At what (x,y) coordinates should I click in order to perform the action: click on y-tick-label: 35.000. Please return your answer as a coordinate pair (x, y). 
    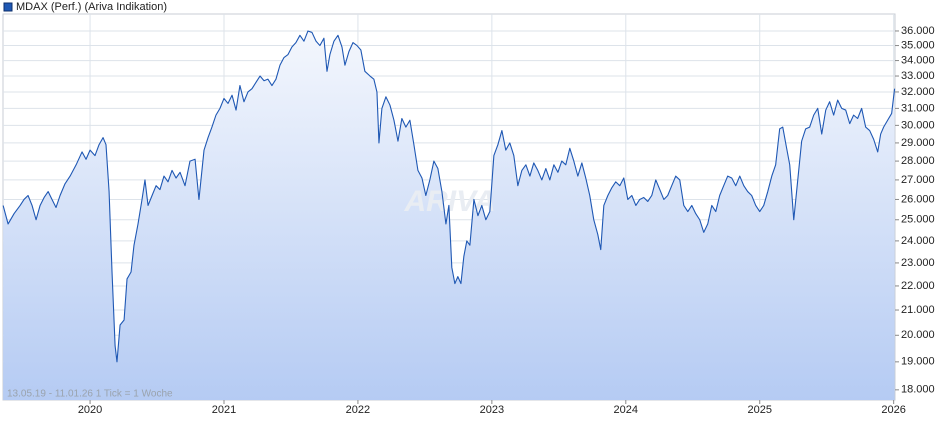
    Looking at the image, I should click on (918, 45).